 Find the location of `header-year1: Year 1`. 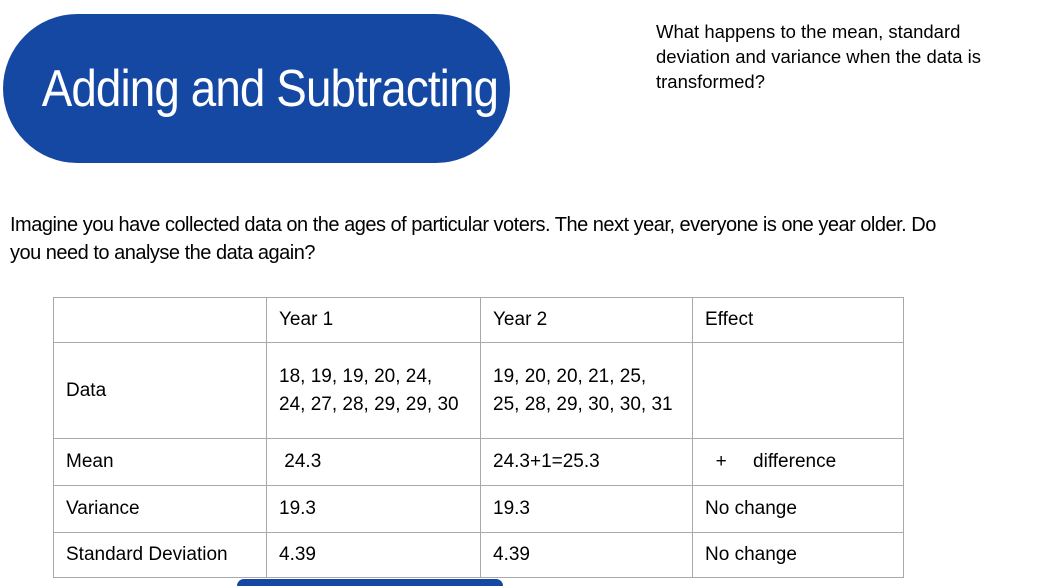

header-year1: Year 1 is located at coordinates (373, 320).